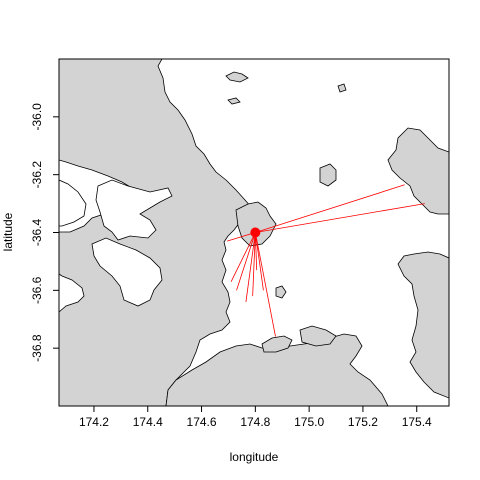 This screenshot has height=480, width=480. Describe the element at coordinates (234, 101) in the screenshot. I see `island-north-small` at that location.